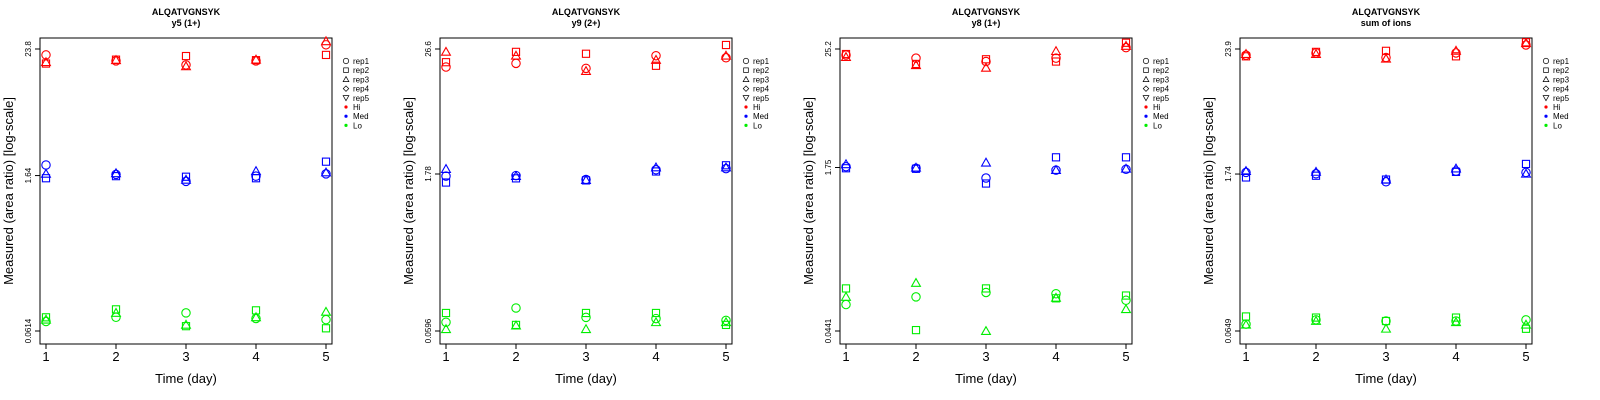  What do you see at coordinates (1386, 12) in the screenshot?
I see `chart-title: ALQATVGNSYK` at bounding box center [1386, 12].